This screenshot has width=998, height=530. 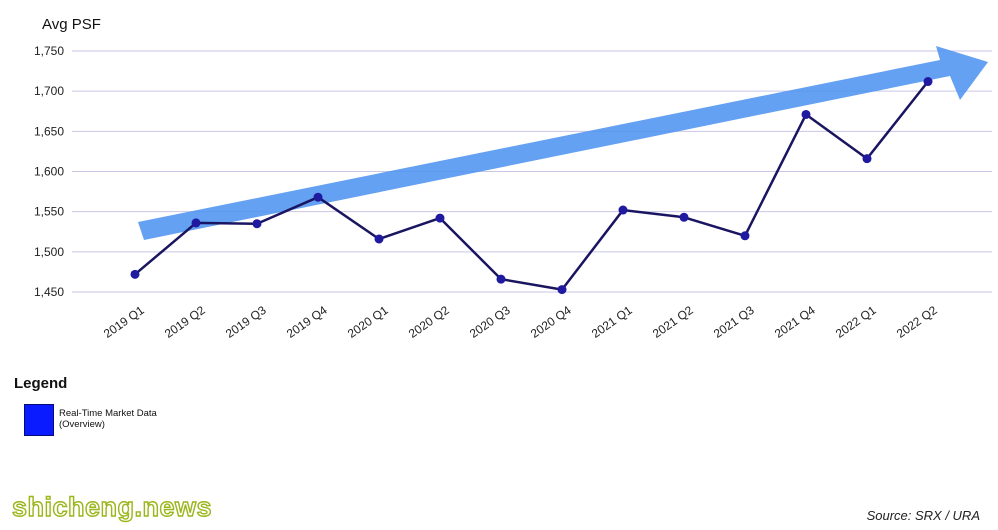 I want to click on x-tick-label: 2021 Q1, so click(x=612, y=322).